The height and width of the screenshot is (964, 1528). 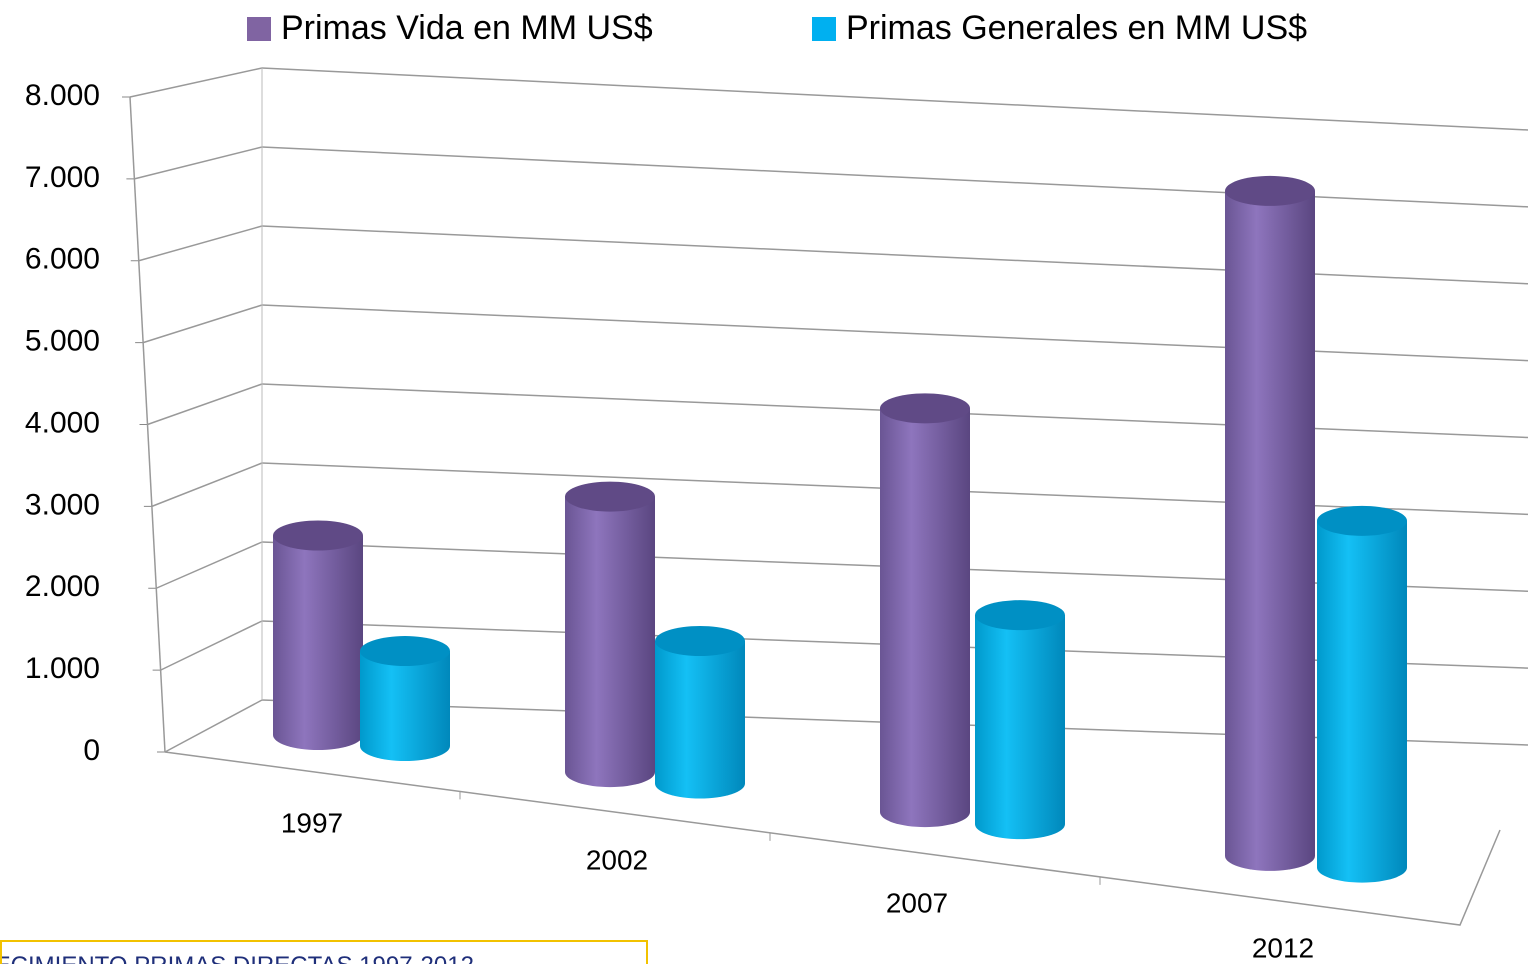 I want to click on y-tick-label: 5.000, so click(x=62, y=341).